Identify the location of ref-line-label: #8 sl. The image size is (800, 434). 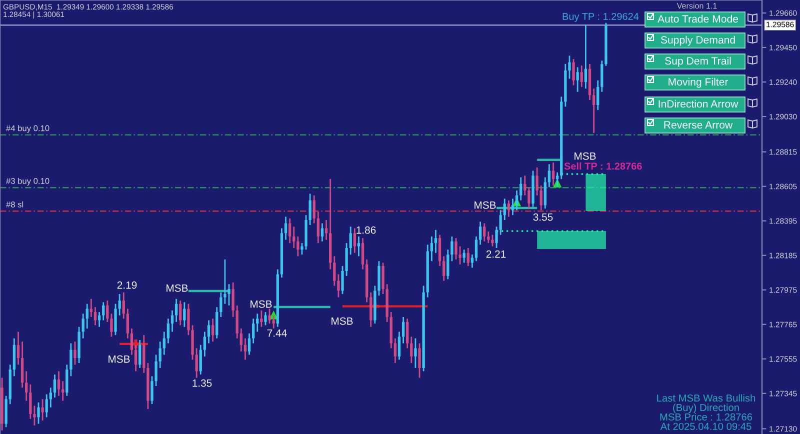
(15, 204).